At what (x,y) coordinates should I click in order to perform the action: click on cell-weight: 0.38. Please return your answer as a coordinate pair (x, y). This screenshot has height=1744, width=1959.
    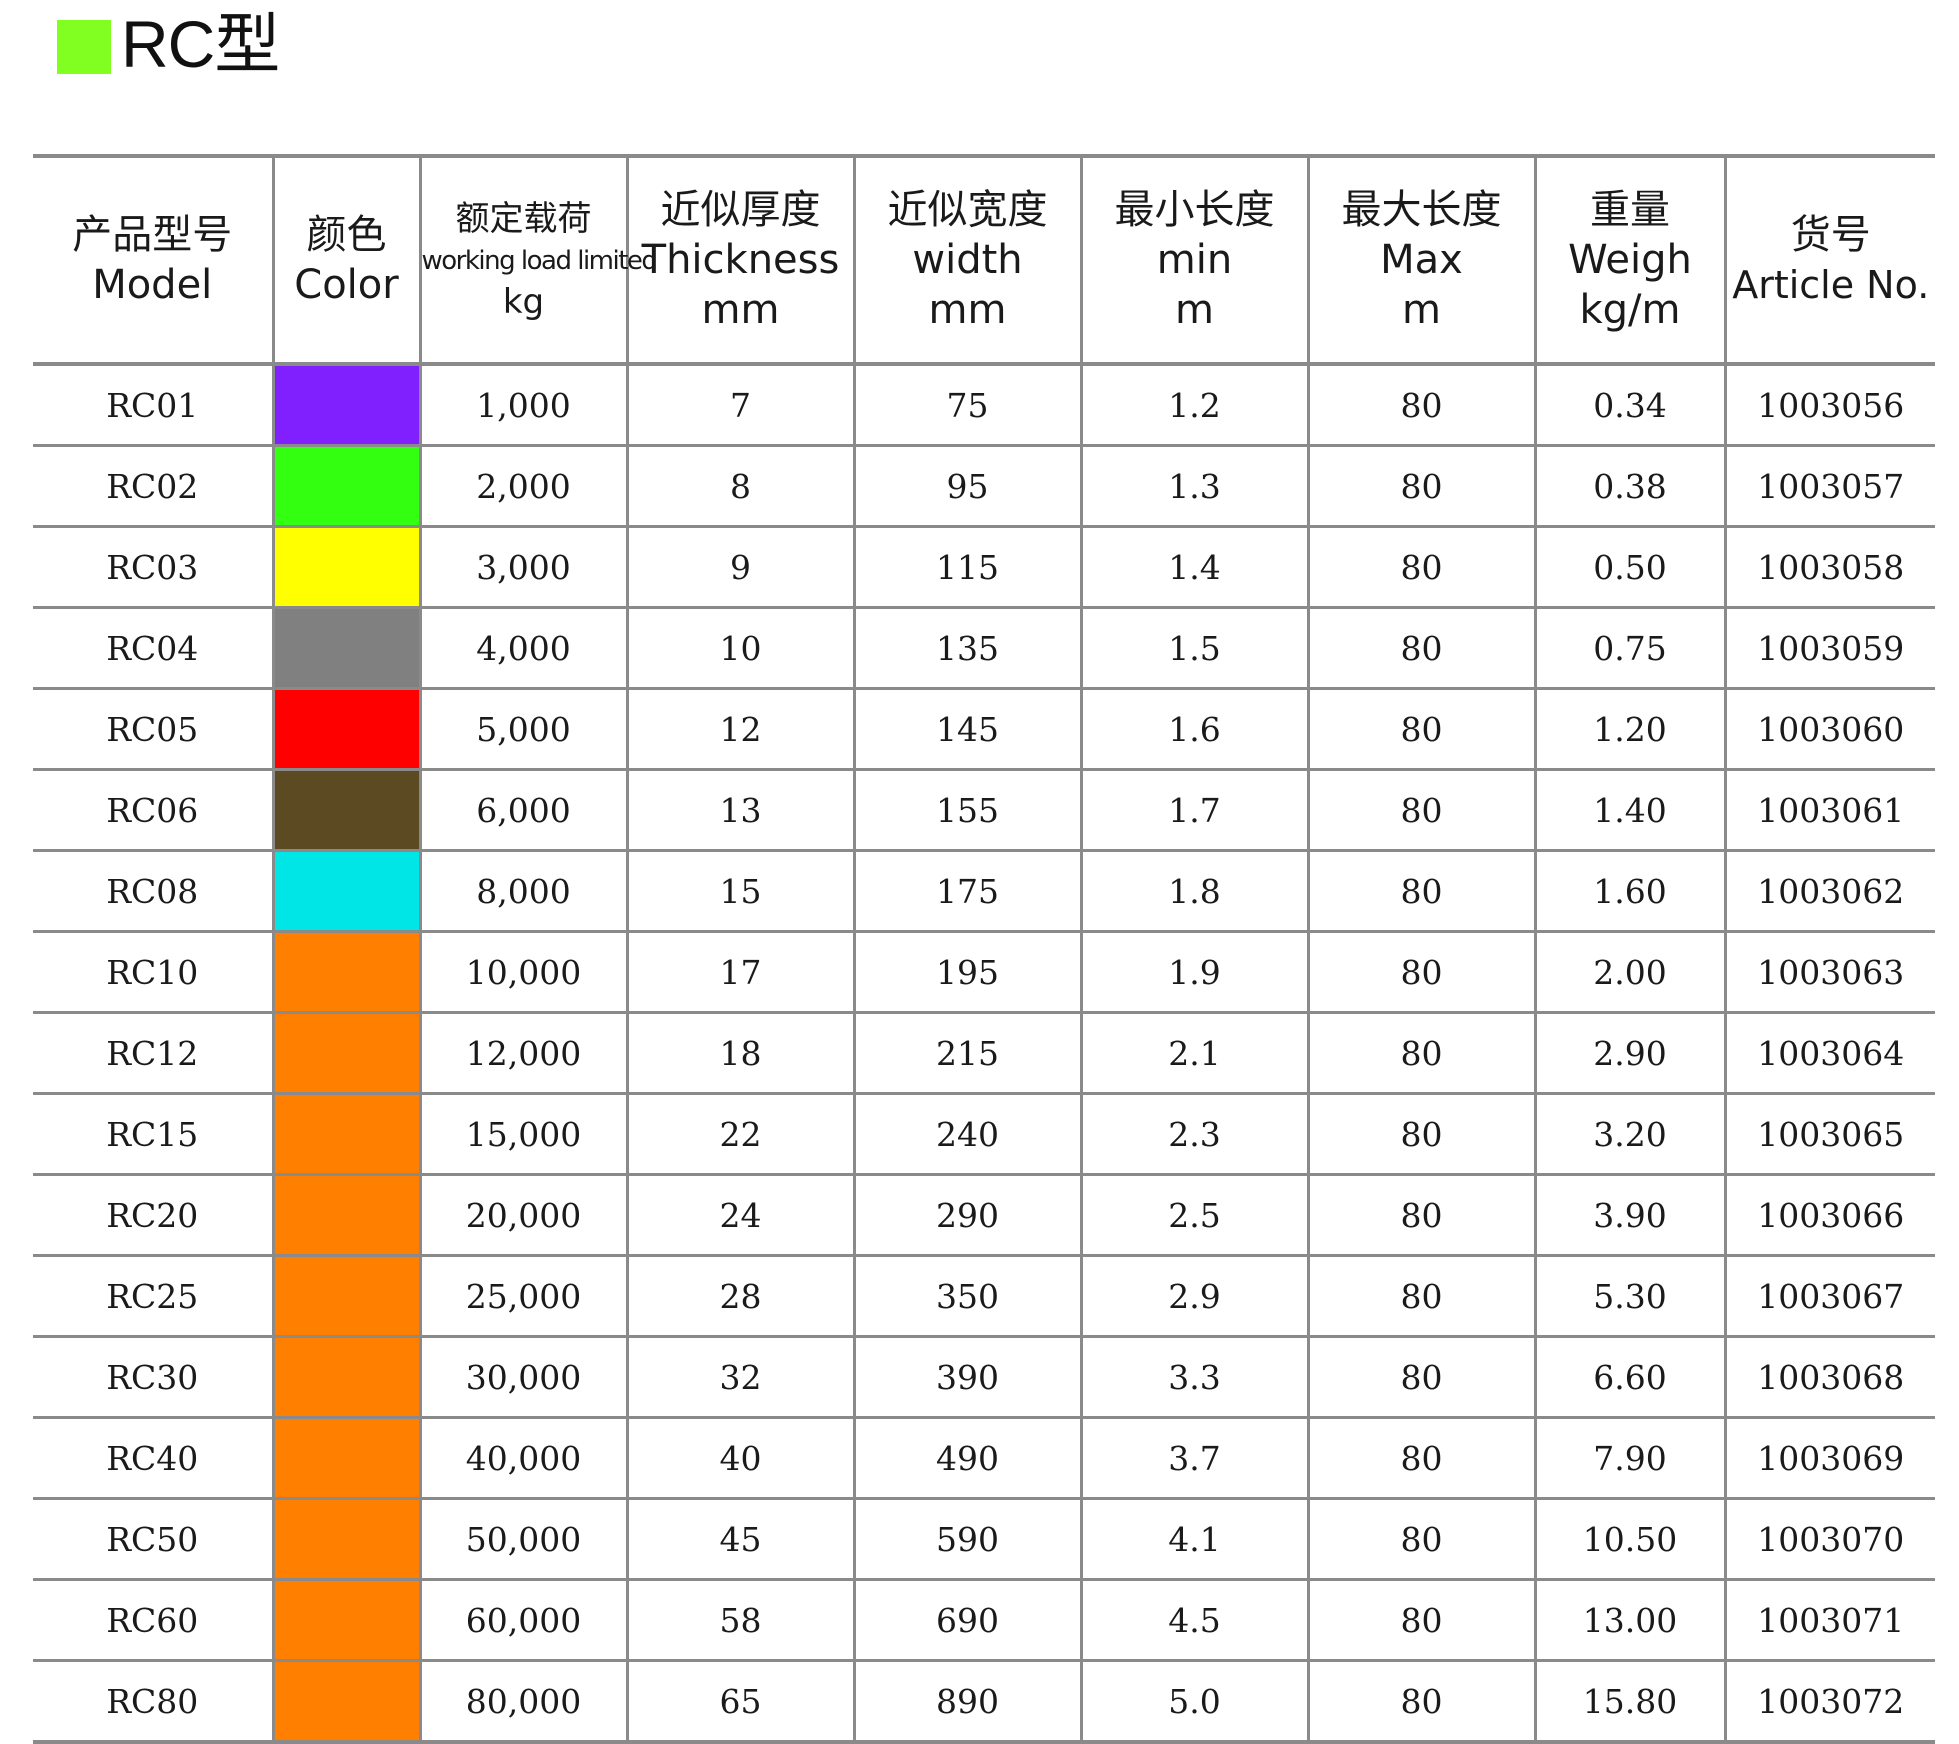
    Looking at the image, I should click on (1631, 486).